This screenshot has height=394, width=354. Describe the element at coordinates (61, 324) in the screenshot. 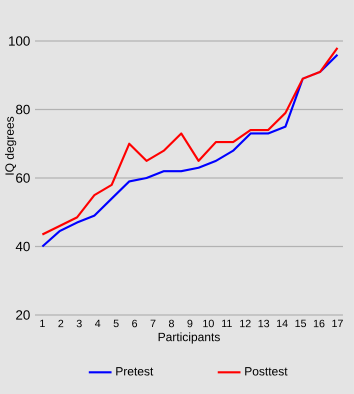

I see `x-tick-label: 2` at that location.